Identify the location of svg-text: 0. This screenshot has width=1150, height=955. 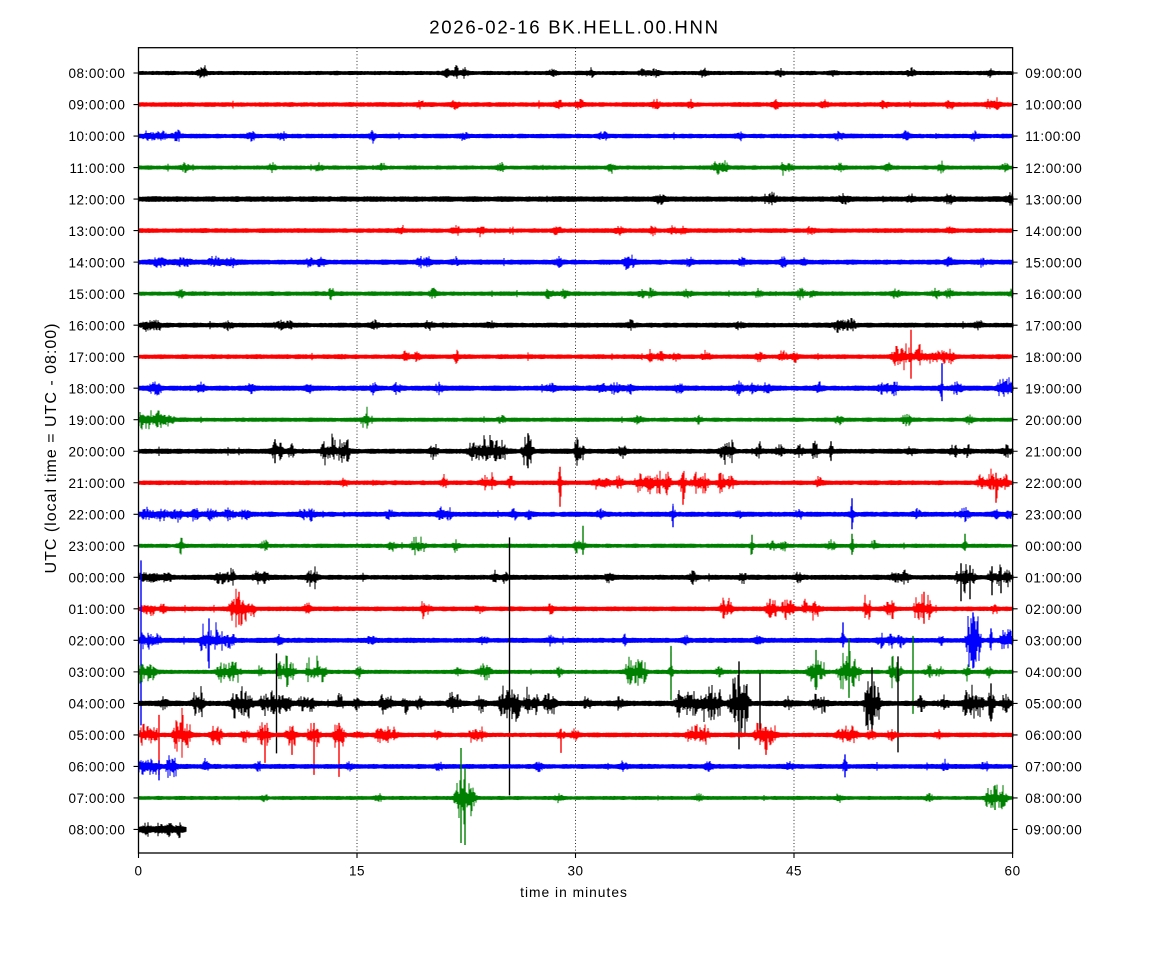
(138, 871).